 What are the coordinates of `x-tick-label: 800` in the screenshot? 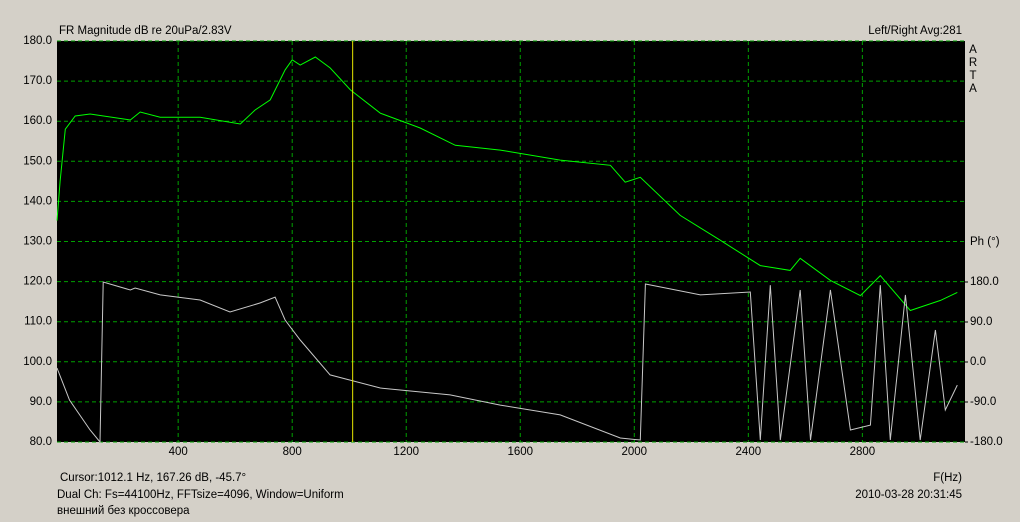 It's located at (292, 452).